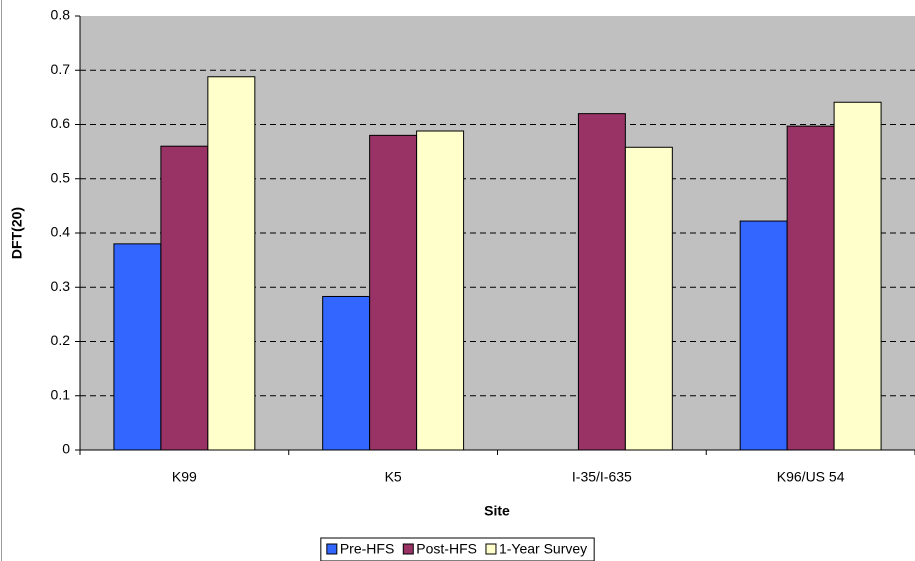  I want to click on legend, so click(457, 549).